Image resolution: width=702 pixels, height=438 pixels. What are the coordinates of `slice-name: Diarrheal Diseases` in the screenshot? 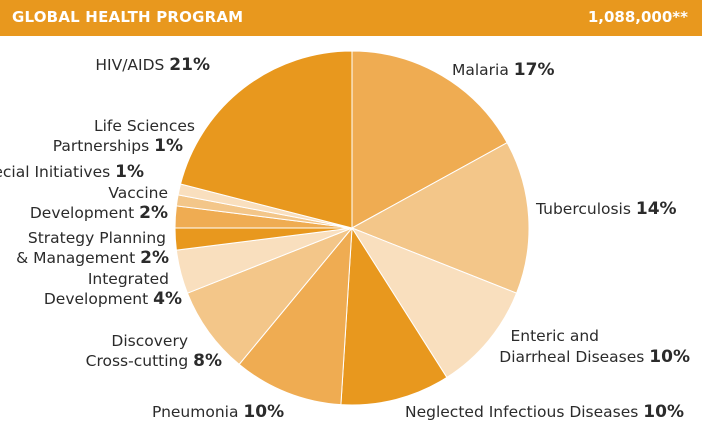 It's located at (574, 357).